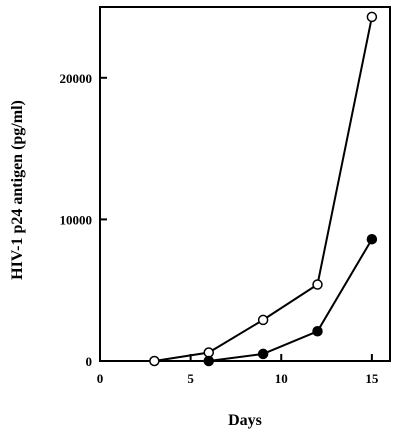  Describe the element at coordinates (290, 300) in the screenshot. I see `series-2-line` at that location.